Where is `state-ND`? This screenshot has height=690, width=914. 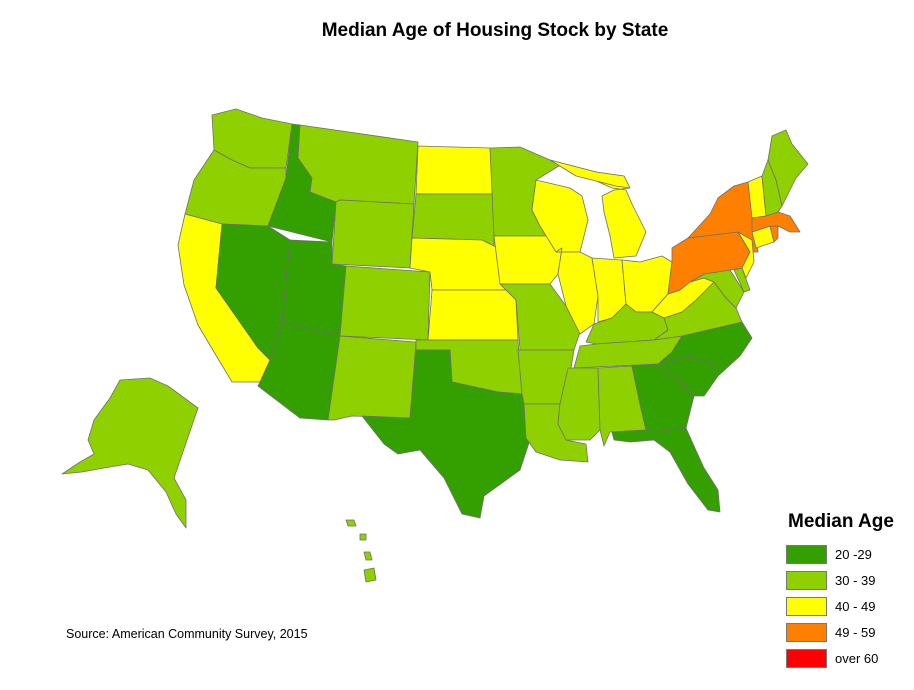 state-ND is located at coordinates (455, 170).